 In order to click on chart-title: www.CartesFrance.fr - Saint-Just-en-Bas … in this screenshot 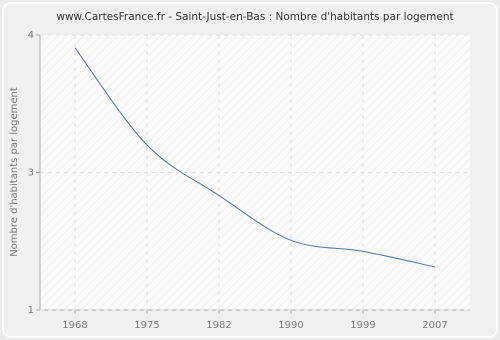, I will do `click(254, 17)`.